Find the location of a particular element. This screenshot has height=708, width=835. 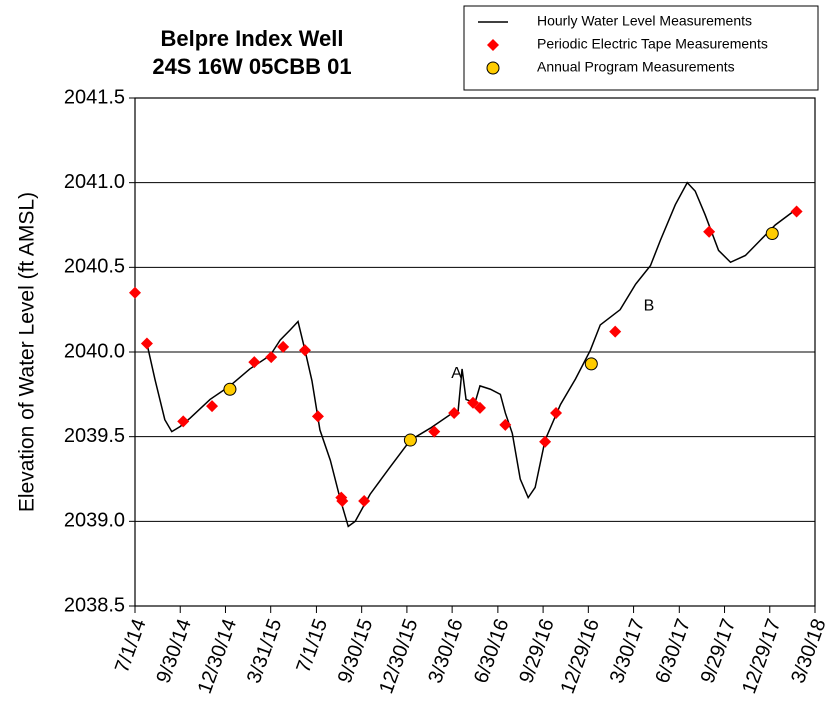

x-tick-label: 6/30/16 is located at coordinates (491, 651).